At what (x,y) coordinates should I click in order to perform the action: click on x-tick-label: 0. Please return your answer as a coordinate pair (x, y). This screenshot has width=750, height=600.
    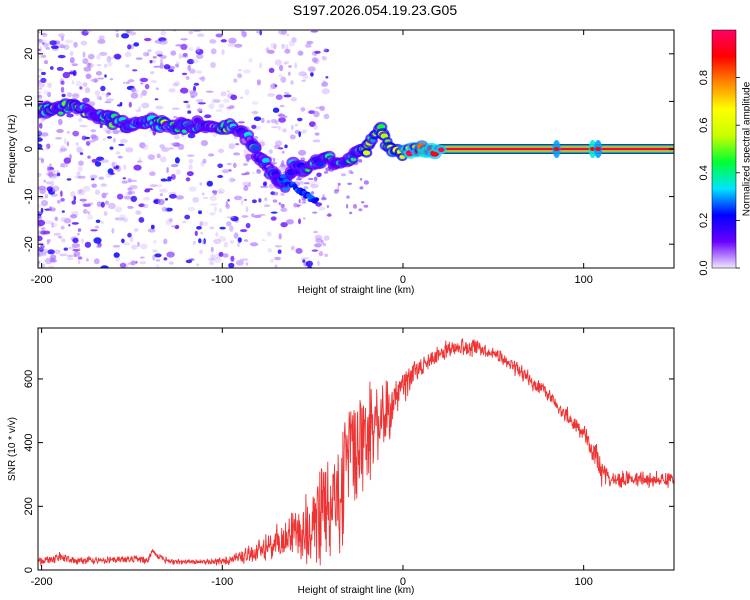
    Looking at the image, I should click on (403, 582).